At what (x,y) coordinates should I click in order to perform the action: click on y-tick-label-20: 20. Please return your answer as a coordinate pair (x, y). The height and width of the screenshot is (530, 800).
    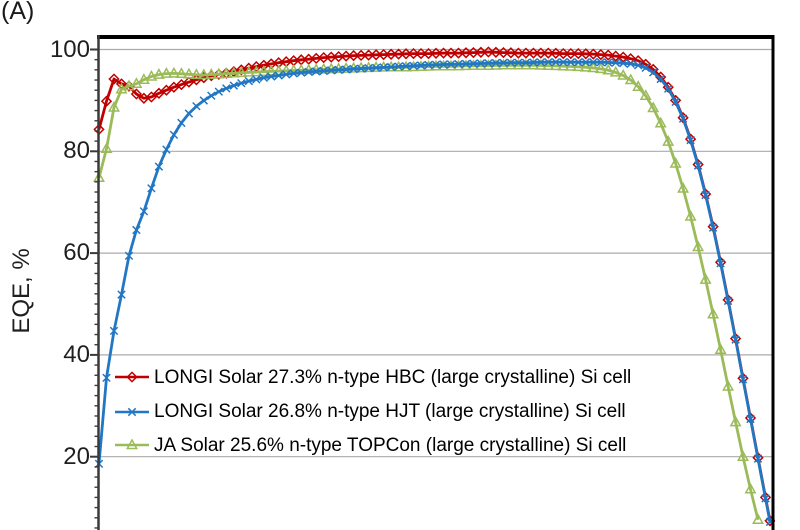
    Looking at the image, I should click on (76, 456).